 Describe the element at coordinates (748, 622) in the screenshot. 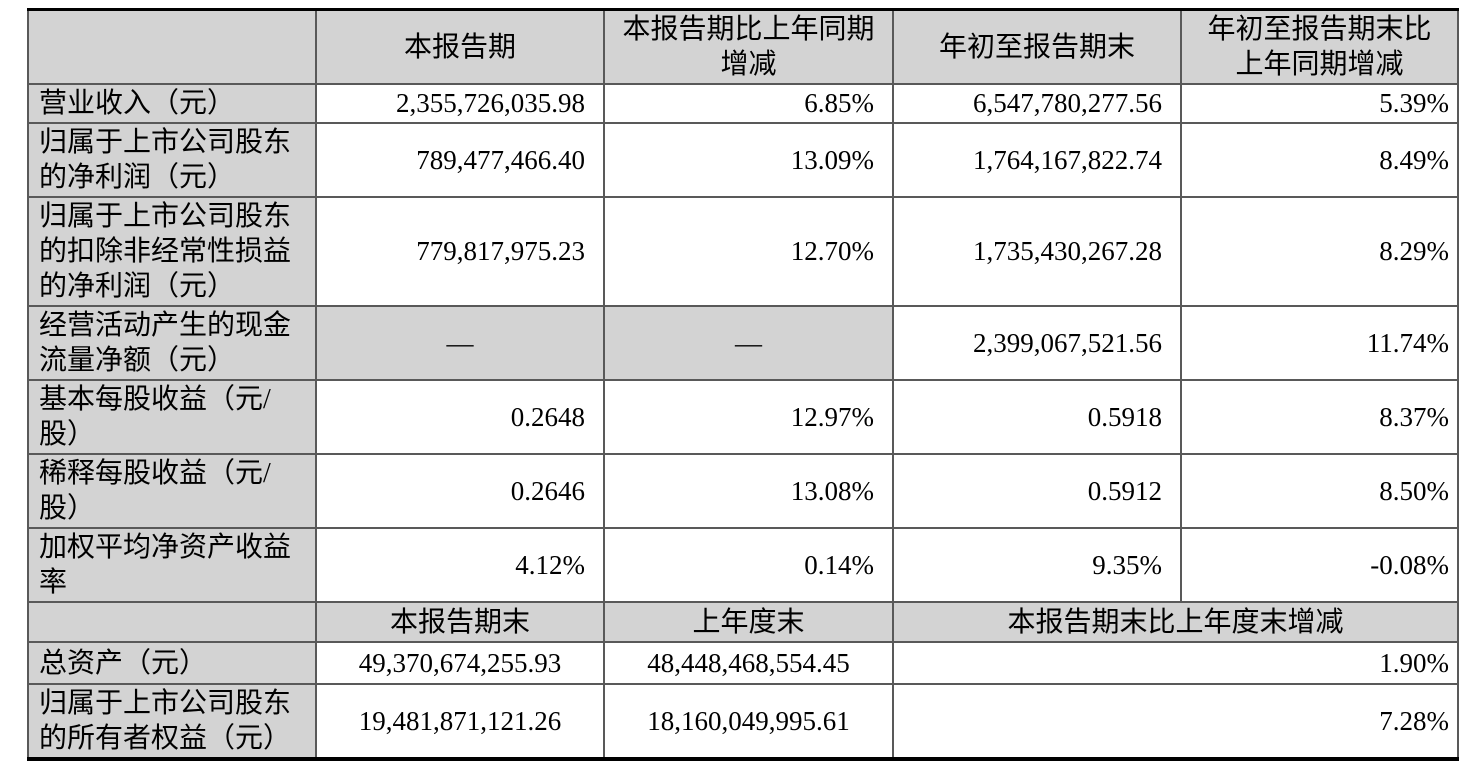

I see `period-header-prior-year-end: 上年度末` at that location.